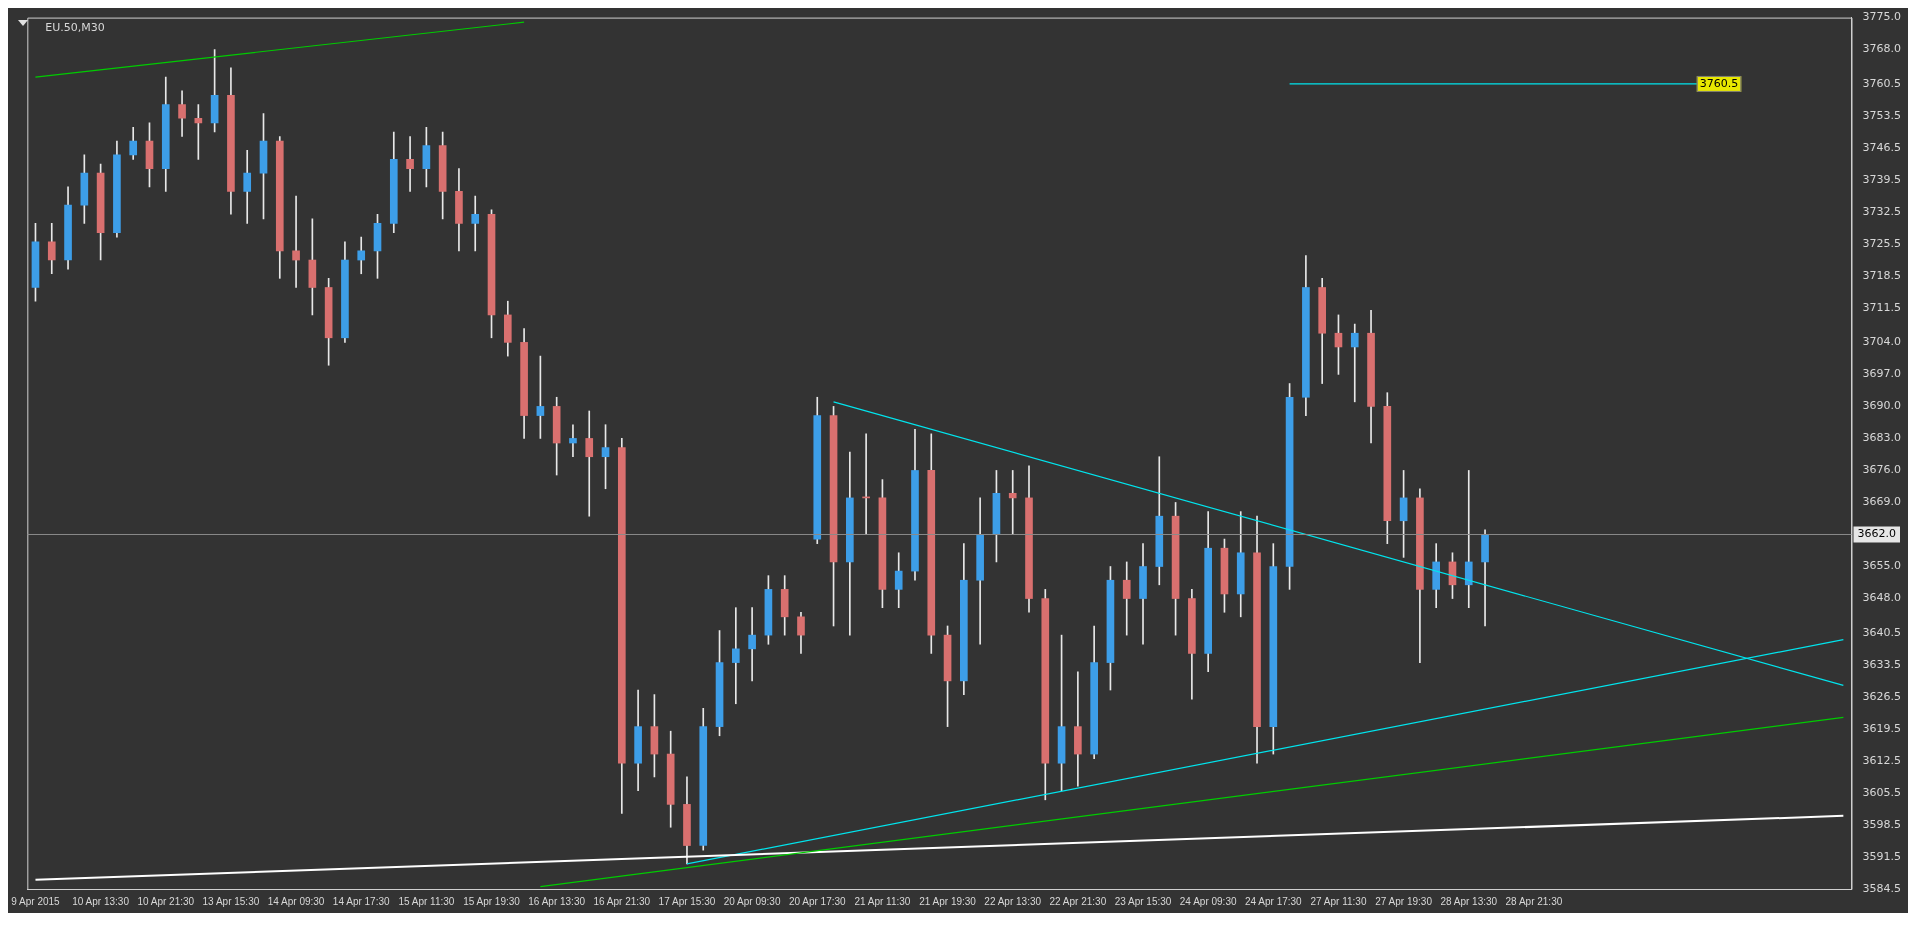  Describe the element at coordinates (426, 901) in the screenshot. I see `x-tick-label: 15 Apr 11:30` at that location.